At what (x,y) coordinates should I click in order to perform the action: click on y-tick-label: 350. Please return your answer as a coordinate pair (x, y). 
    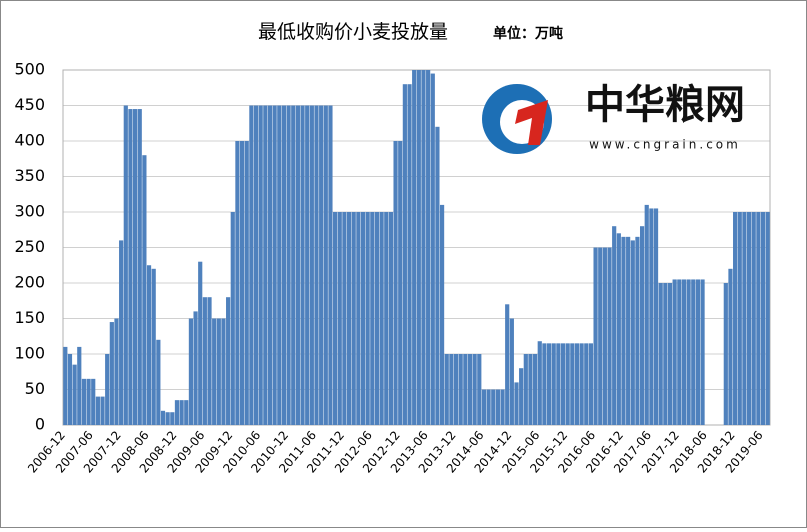
    Looking at the image, I should click on (29, 175).